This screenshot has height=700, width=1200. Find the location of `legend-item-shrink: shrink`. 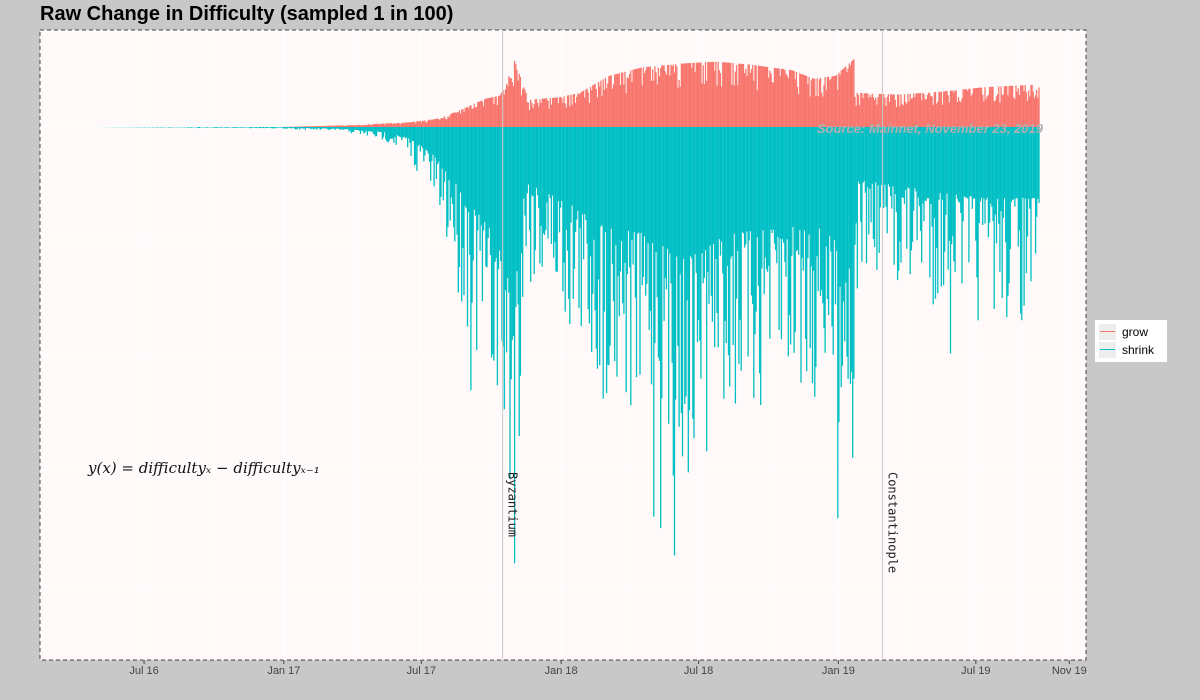

legend-item-shrink: shrink is located at coordinates (1133, 350).